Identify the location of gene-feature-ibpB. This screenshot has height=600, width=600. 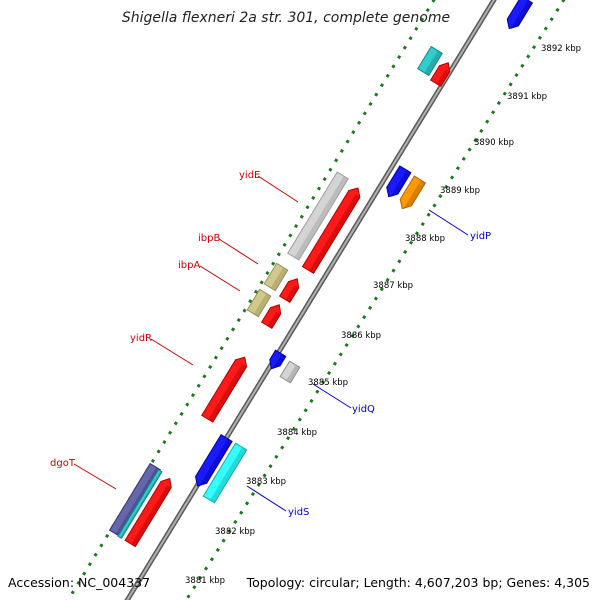
(289, 291).